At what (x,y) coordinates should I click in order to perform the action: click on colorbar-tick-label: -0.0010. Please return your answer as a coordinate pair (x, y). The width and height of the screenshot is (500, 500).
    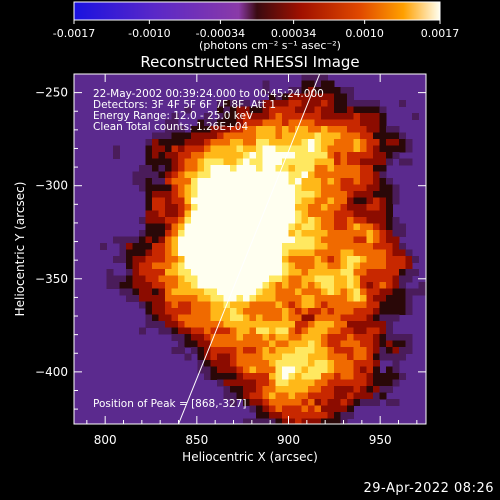
    Looking at the image, I should click on (149, 33).